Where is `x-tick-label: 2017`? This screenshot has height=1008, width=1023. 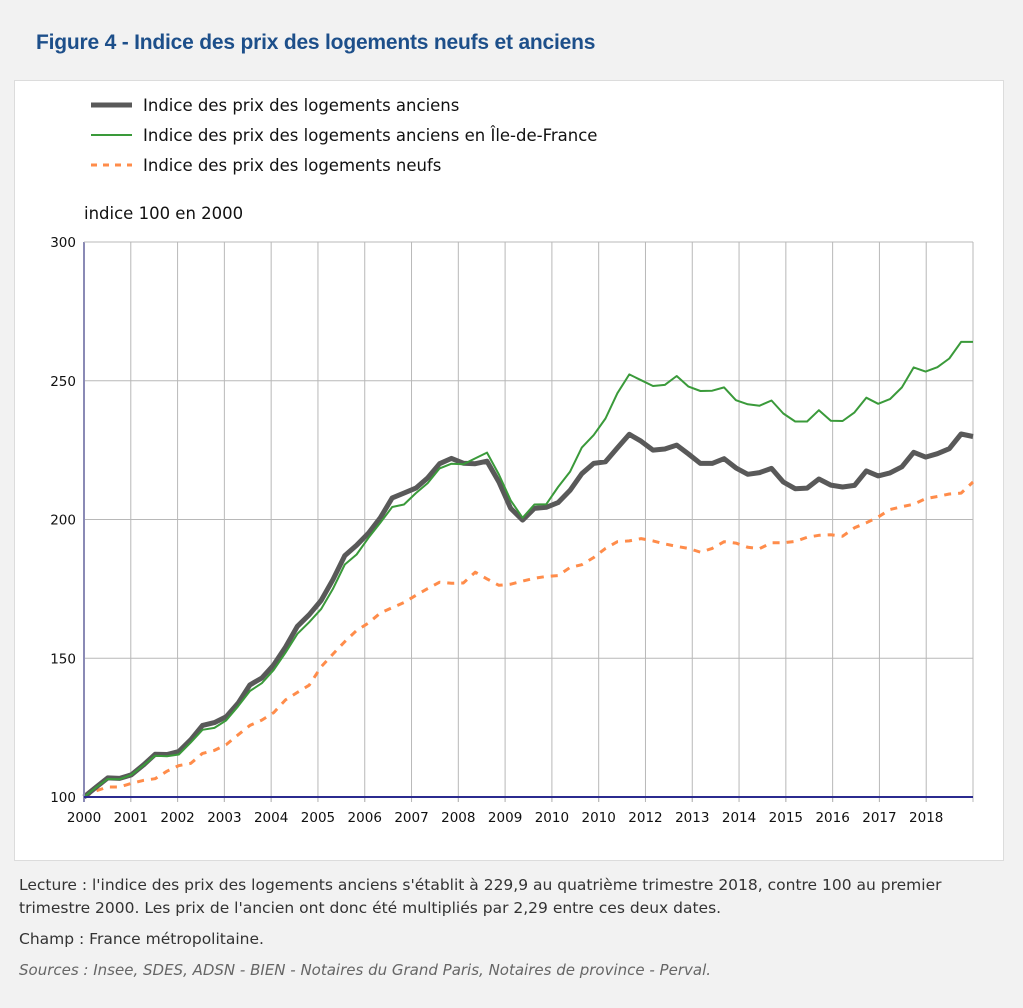
x-tick-label: 2017 is located at coordinates (879, 818).